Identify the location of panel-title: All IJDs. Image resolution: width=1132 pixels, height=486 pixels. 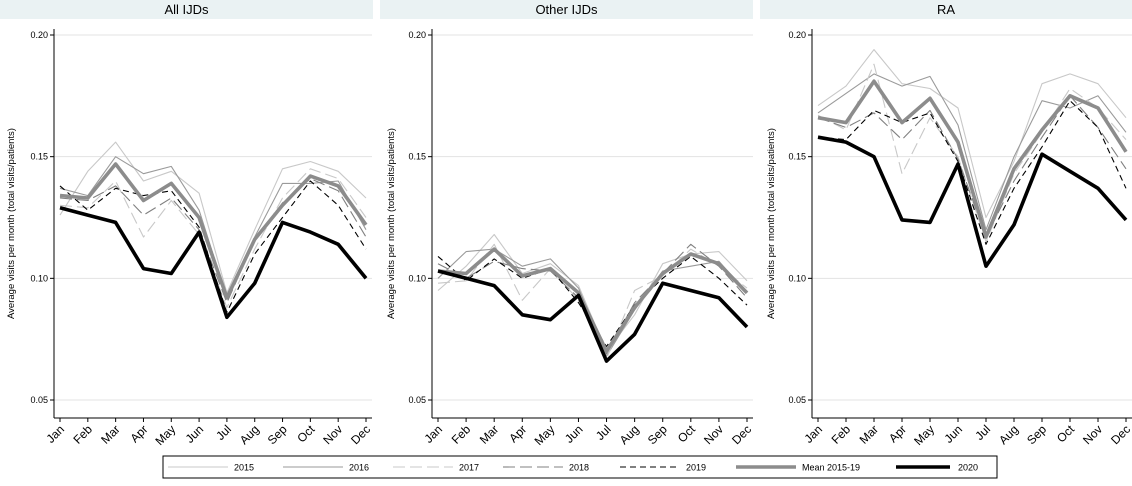
(186, 9).